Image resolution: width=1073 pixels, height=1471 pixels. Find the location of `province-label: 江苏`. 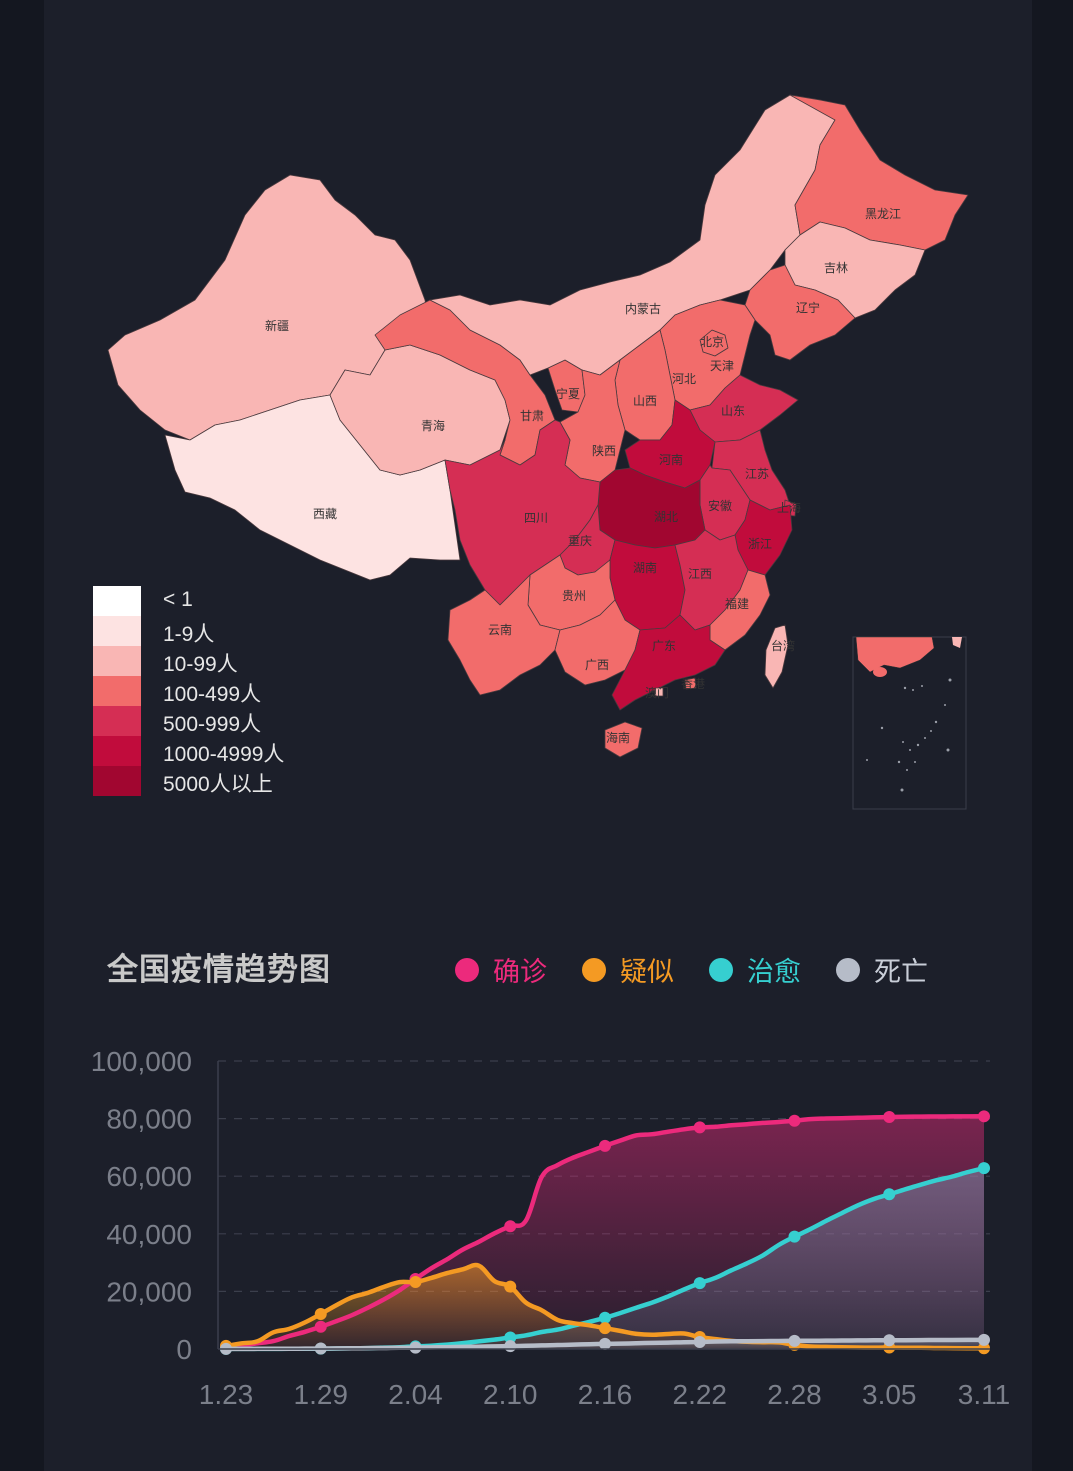

province-label: 江苏 is located at coordinates (757, 474).